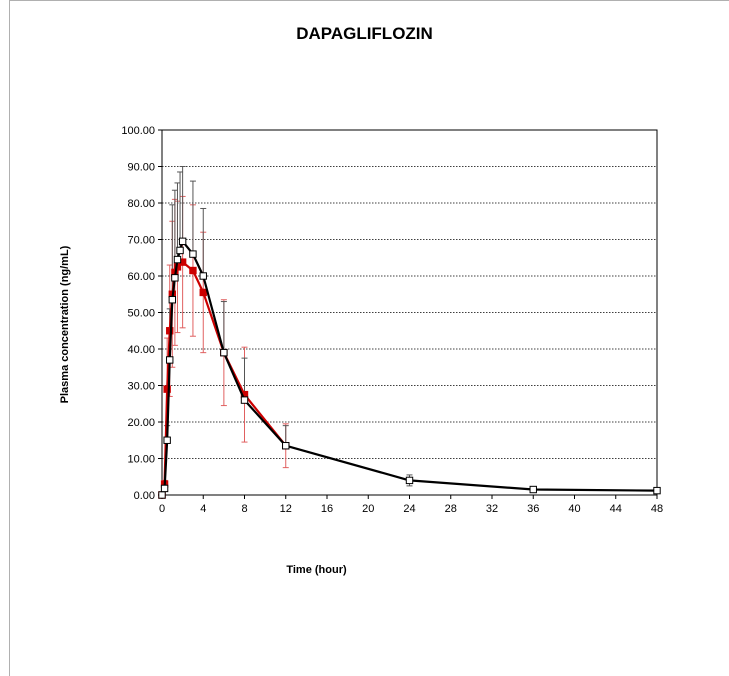 This screenshot has width=729, height=676. I want to click on x-tick-label: 8, so click(244, 509).